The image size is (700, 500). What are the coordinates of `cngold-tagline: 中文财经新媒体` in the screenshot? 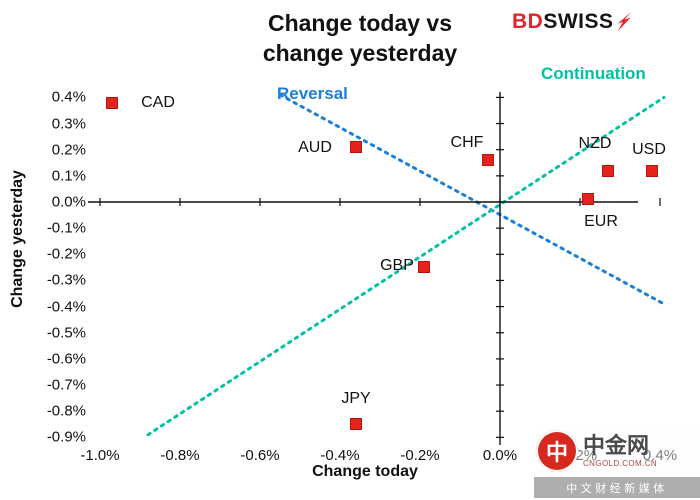 It's located at (617, 487).